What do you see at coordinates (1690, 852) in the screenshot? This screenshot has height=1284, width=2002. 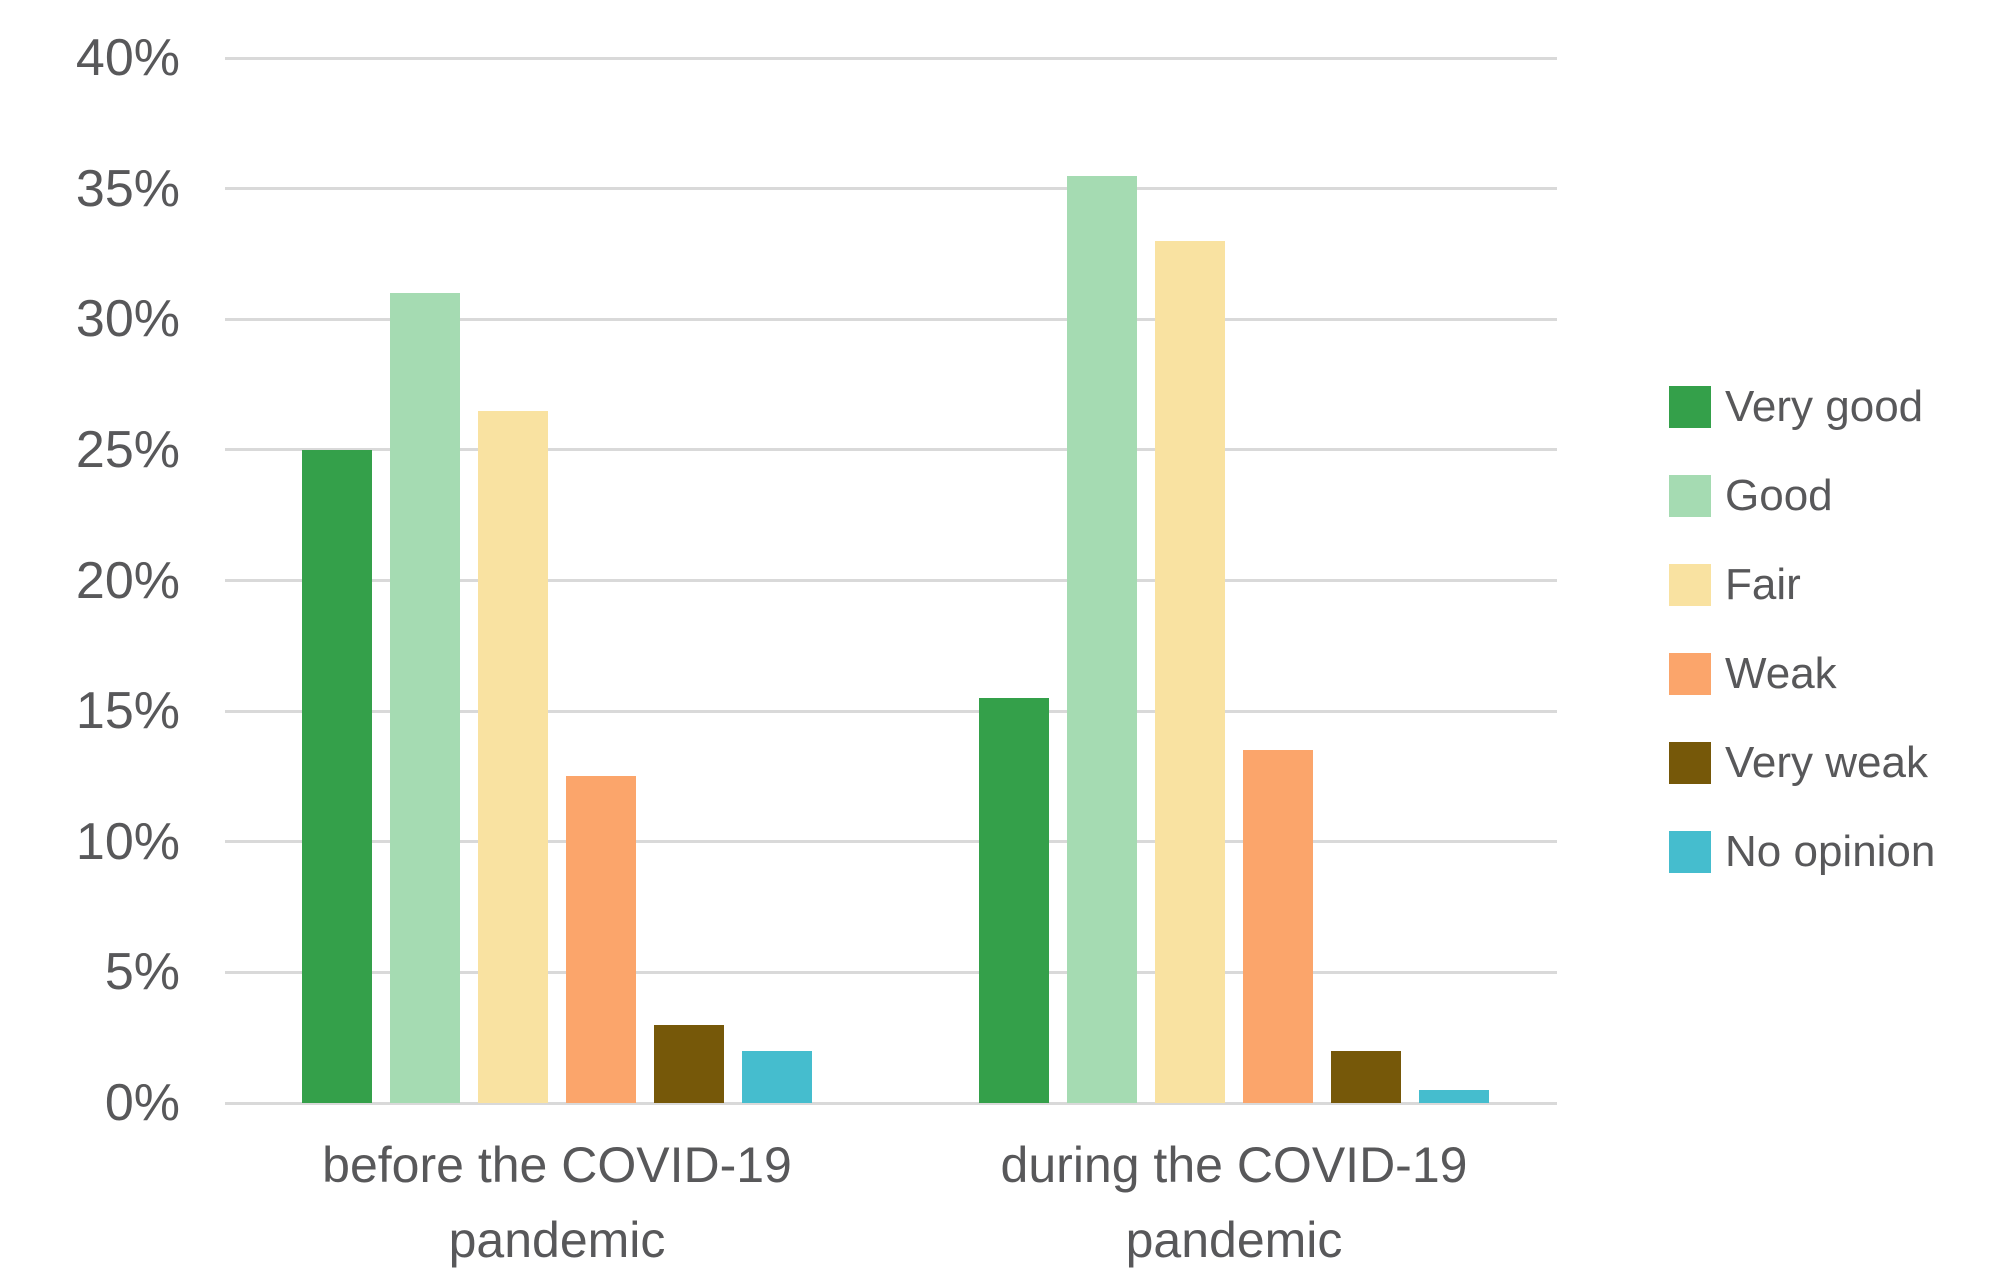 I see `legend-swatch-no-opinion` at bounding box center [1690, 852].